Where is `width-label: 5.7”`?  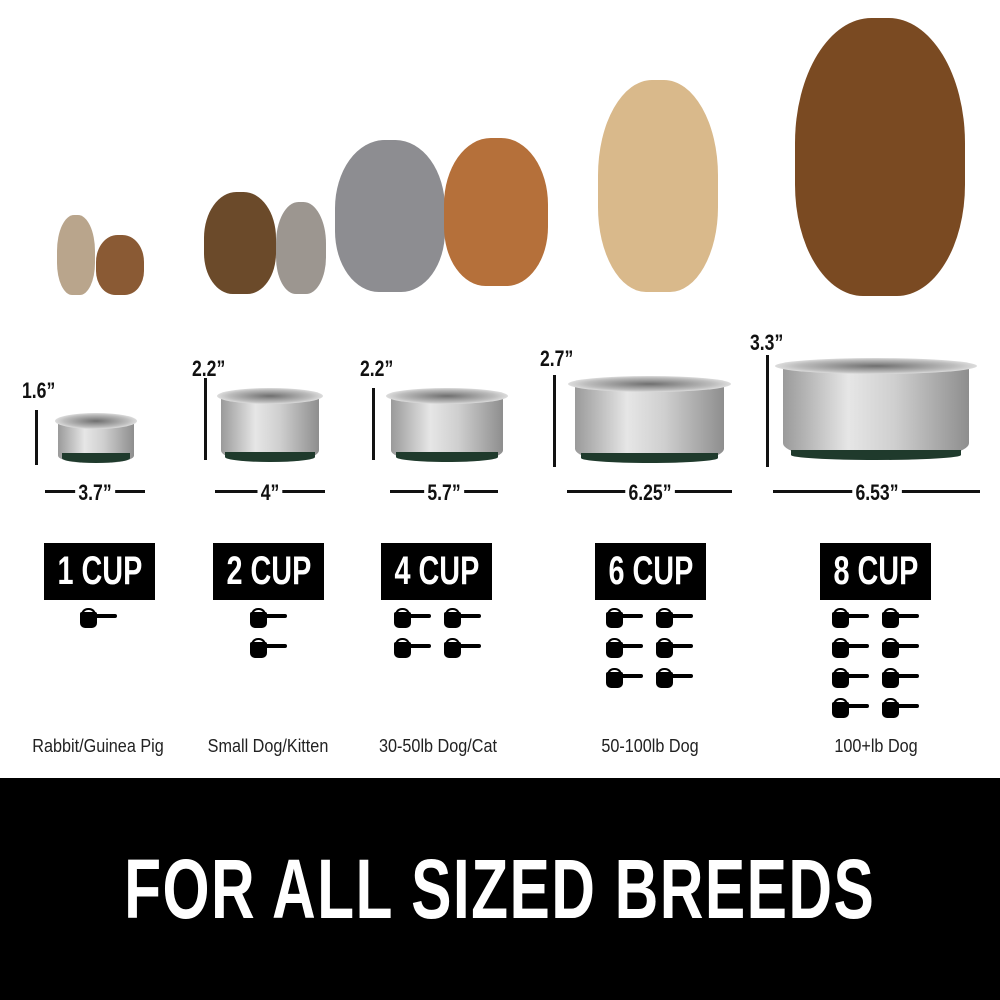
width-label: 5.7” is located at coordinates (444, 493).